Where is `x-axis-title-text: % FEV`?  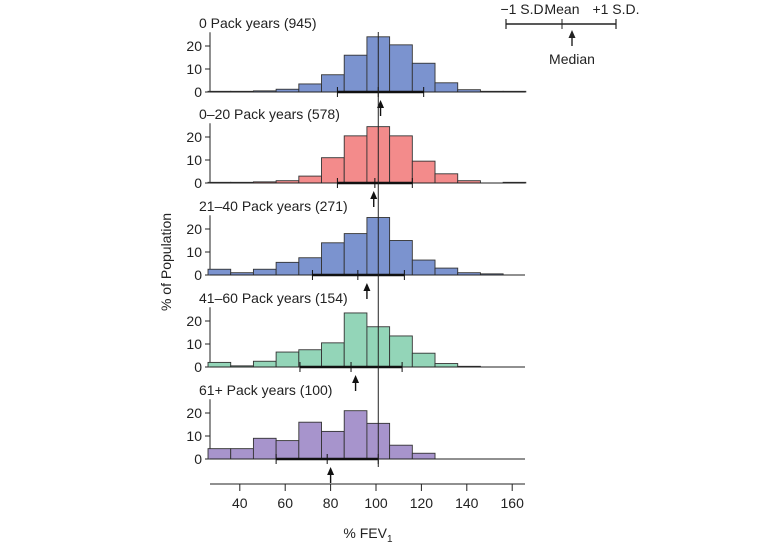
x-axis-title-text: % FEV is located at coordinates (365, 533).